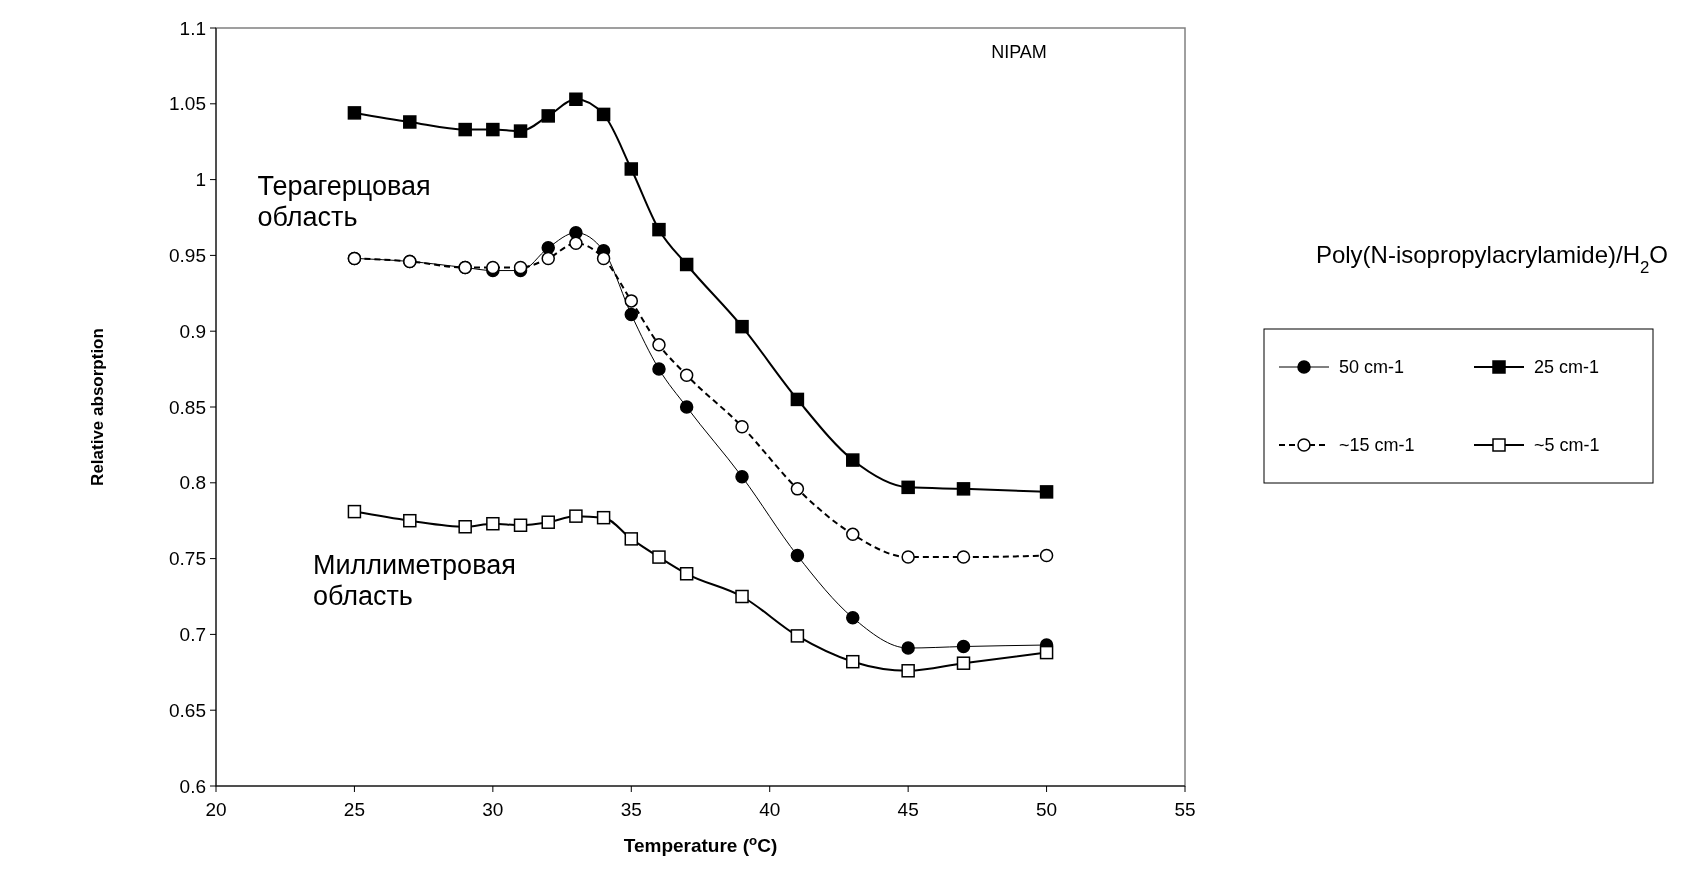 This screenshot has height=871, width=1688. What do you see at coordinates (187, 104) in the screenshot?
I see `y-tick-label: 1.05` at bounding box center [187, 104].